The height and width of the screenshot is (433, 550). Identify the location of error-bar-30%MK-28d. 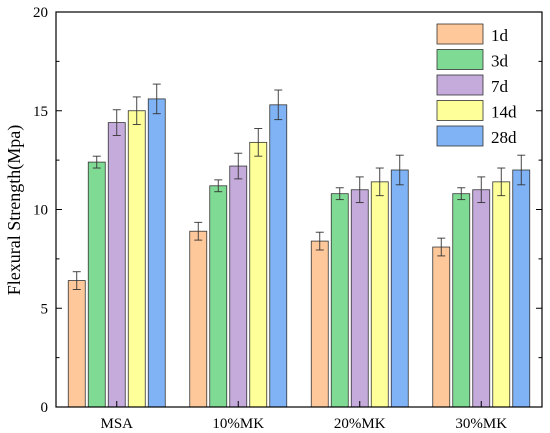
(521, 170).